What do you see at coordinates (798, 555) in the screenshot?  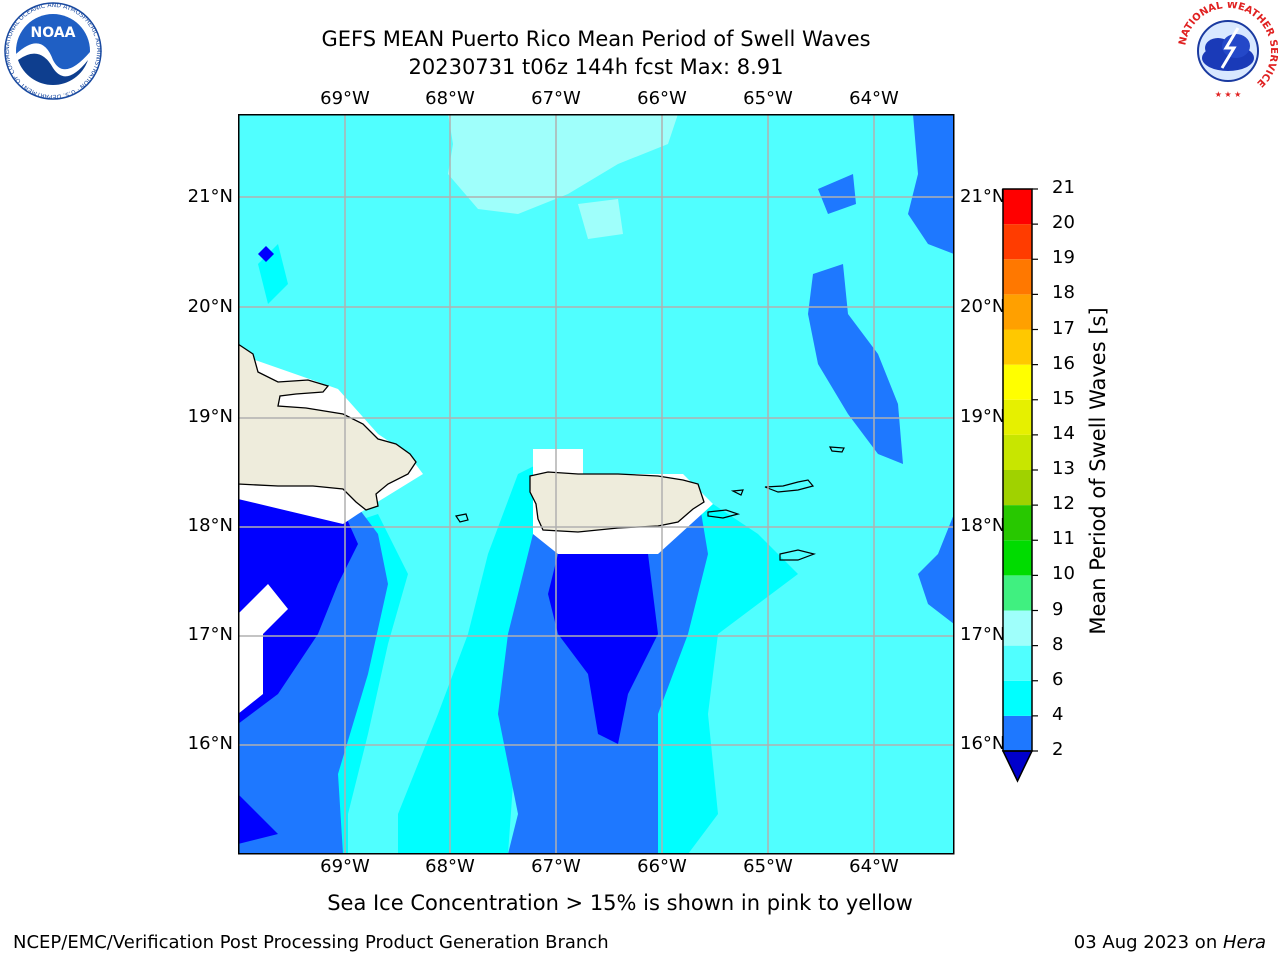 I see `island-stcroix` at bounding box center [798, 555].